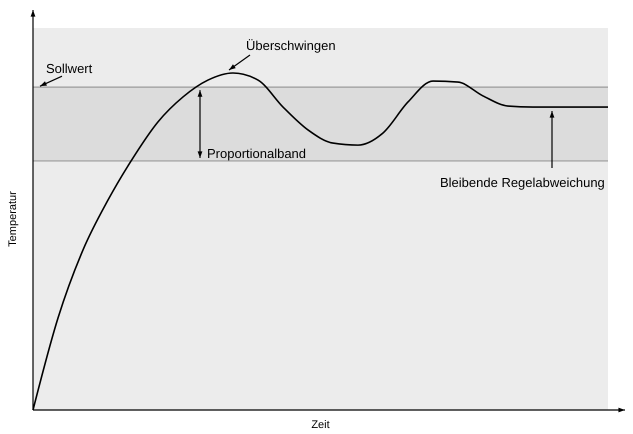 The height and width of the screenshot is (434, 633). I want to click on text: Überschwingen, so click(291, 45).